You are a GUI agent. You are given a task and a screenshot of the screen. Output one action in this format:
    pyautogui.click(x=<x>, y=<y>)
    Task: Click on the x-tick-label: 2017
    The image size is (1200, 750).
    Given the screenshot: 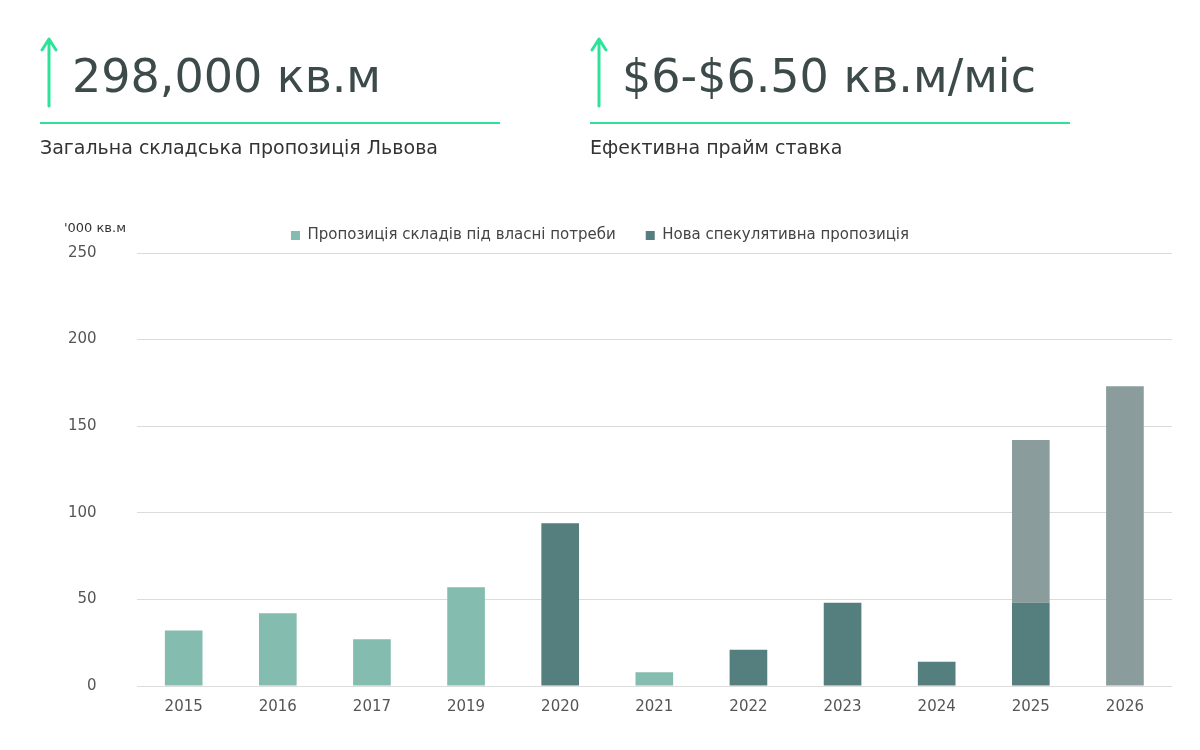 What is the action you would take?
    pyautogui.click(x=372, y=705)
    